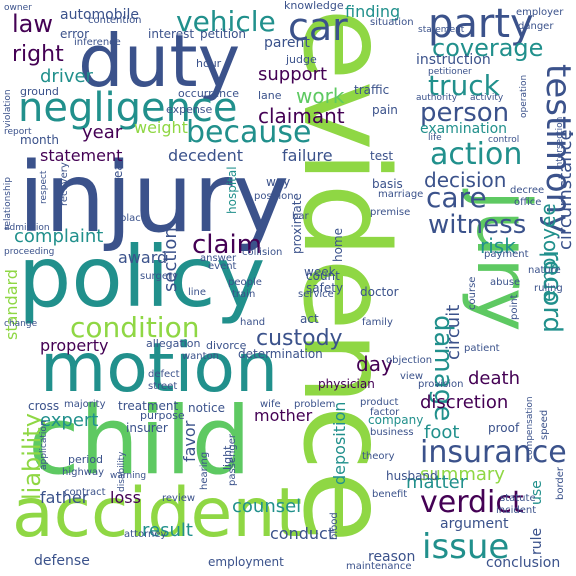 Image resolution: width=576 pixels, height=576 pixels. I want to click on word-policy: policy, so click(142, 277).